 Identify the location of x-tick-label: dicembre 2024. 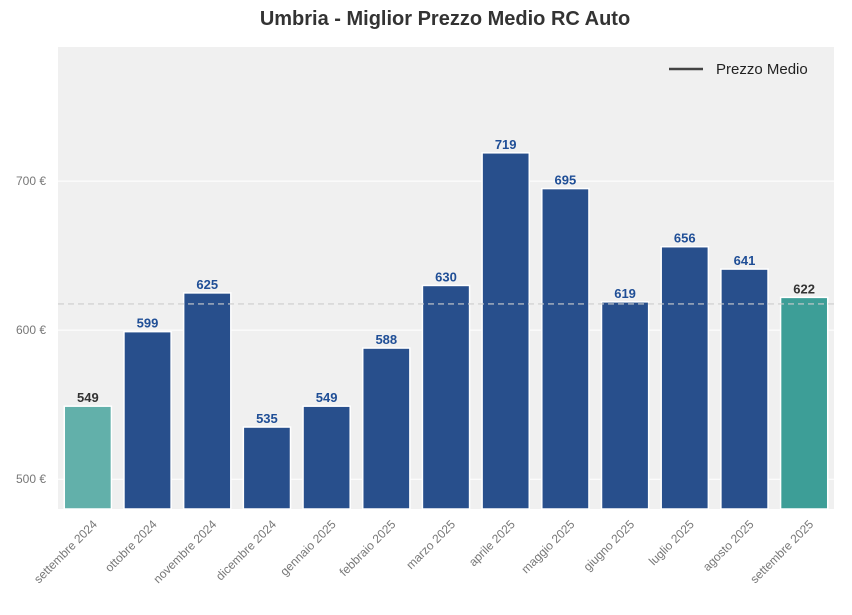
(246, 550).